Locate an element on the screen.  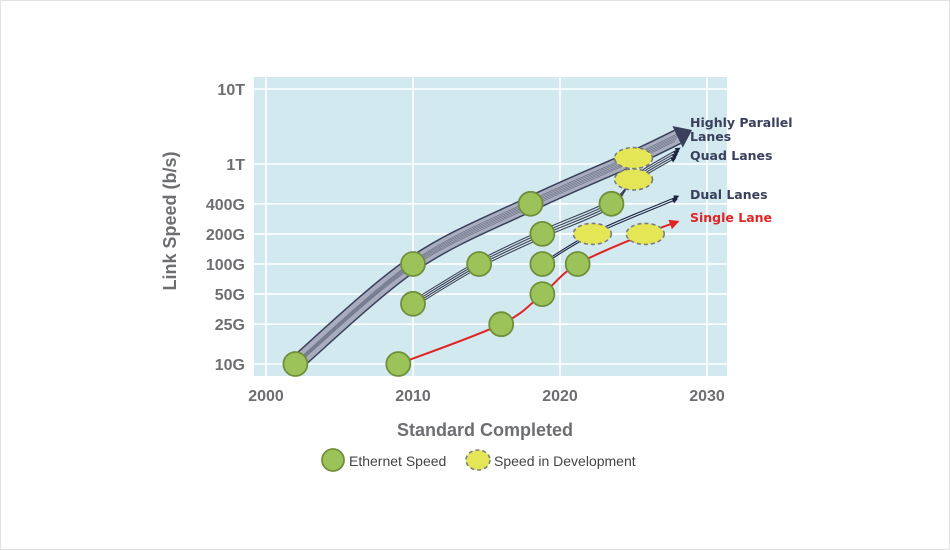
y-tick-label: 50G is located at coordinates (230, 295).